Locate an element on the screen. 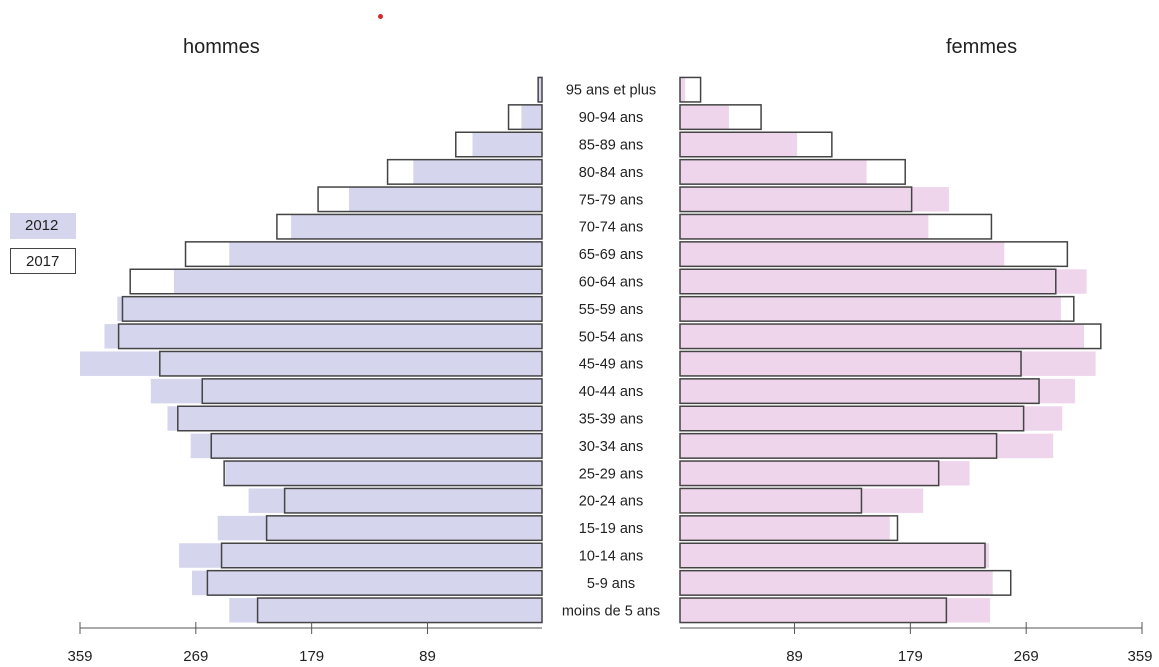 This screenshot has width=1159, height=667. age-group-label: 90-94 ans is located at coordinates (611, 118).